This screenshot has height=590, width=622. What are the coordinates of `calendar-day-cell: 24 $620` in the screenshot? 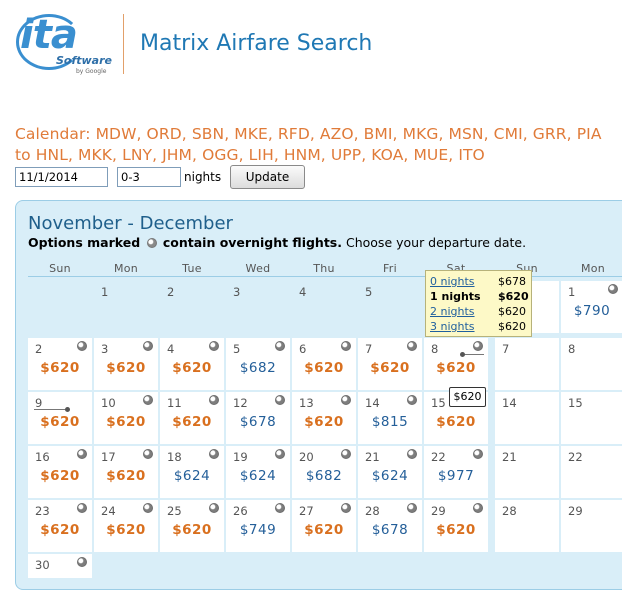 It's located at (126, 526).